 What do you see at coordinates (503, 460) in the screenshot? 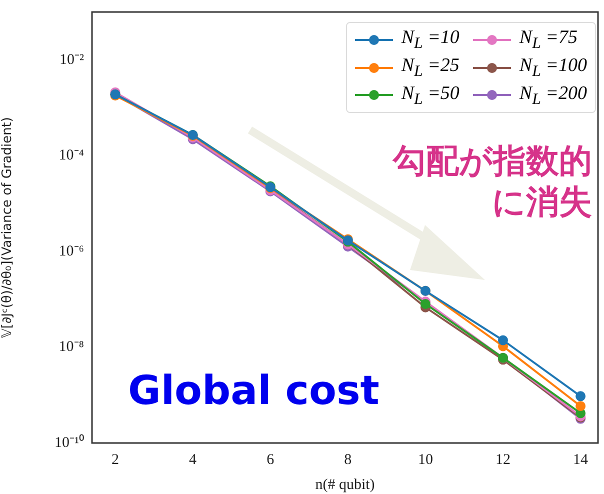
I see `x-tick-label: 12` at bounding box center [503, 460].